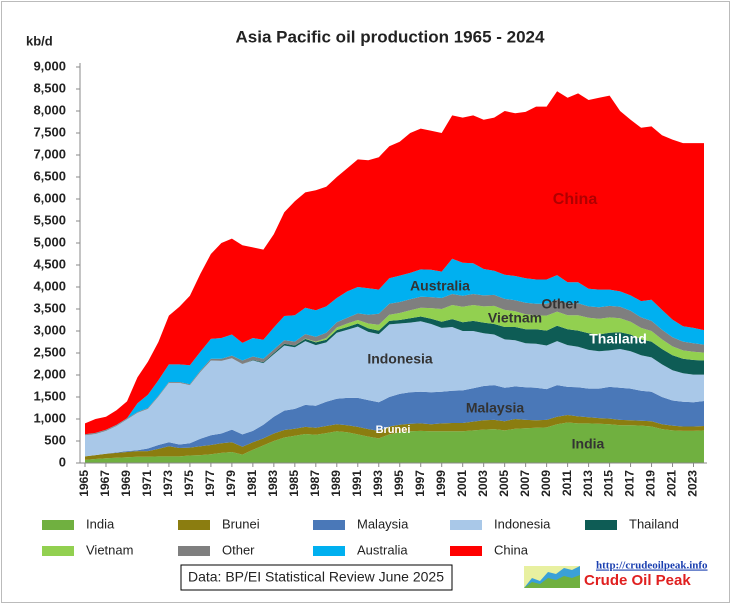 The height and width of the screenshot is (604, 731). I want to click on source-text: Data: BP/EI Statistical Review June 2025, so click(316, 577).